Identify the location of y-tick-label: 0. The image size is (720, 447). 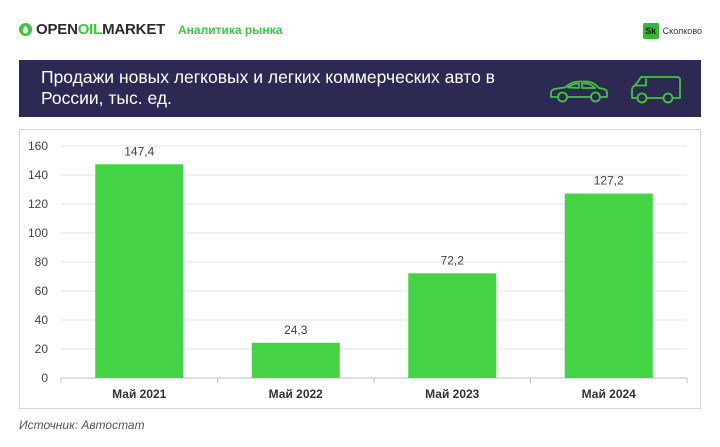
(44, 378).